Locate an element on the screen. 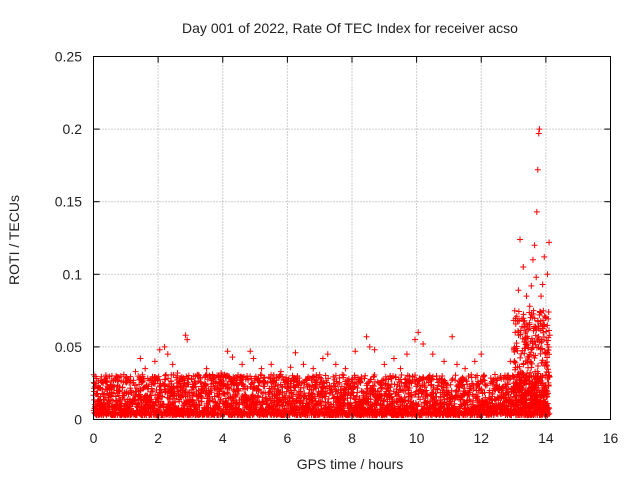  x-tick-label: 16 is located at coordinates (611, 438).